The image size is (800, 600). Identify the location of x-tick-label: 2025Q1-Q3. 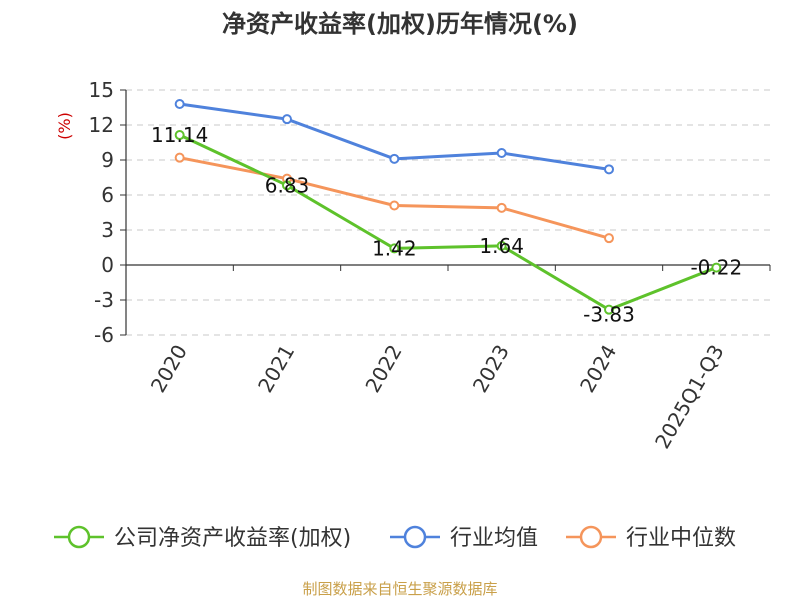
(689, 397).